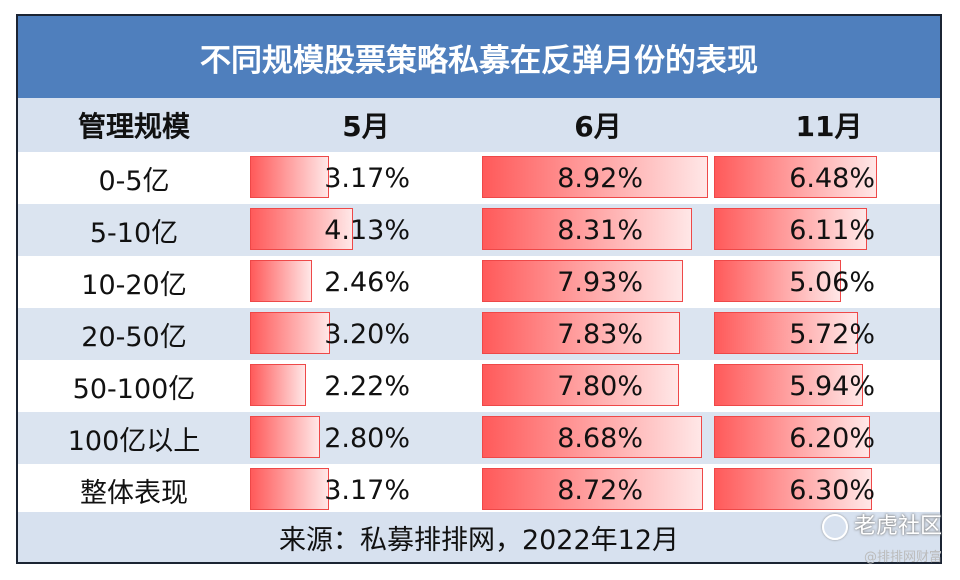  What do you see at coordinates (133, 126) in the screenshot?
I see `header-scale: 管理规模` at bounding box center [133, 126].